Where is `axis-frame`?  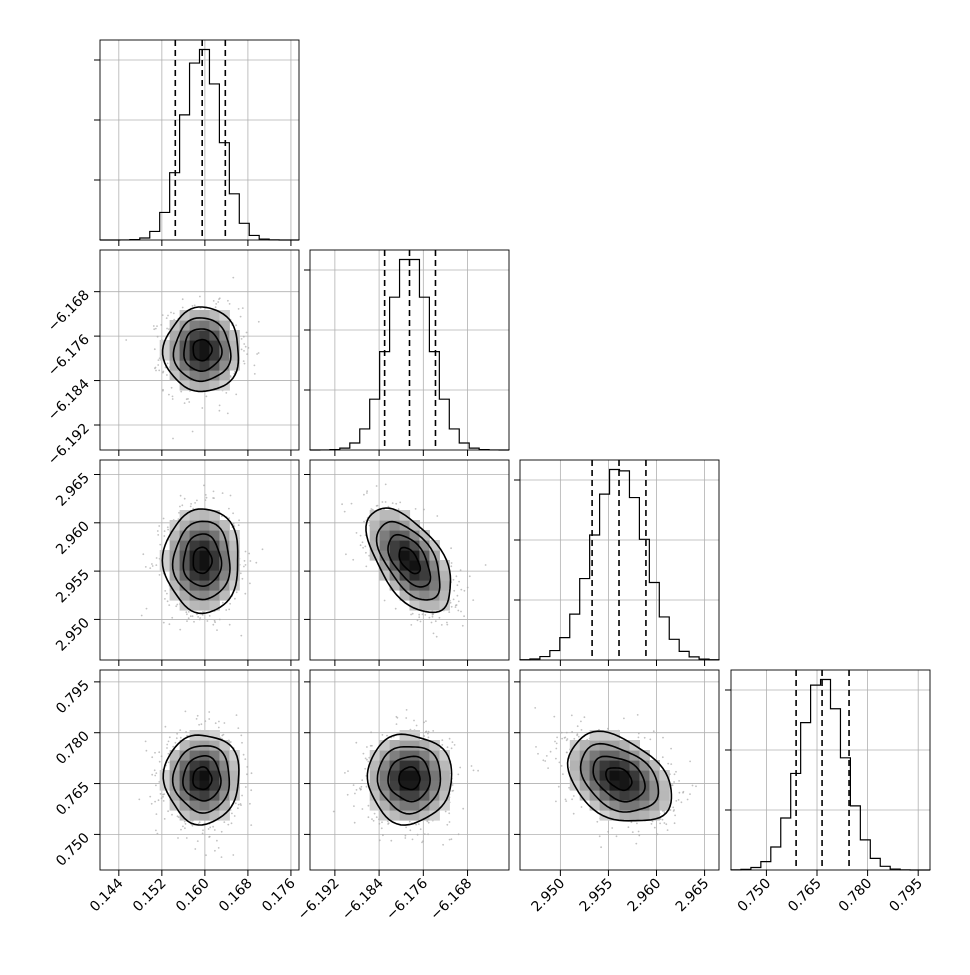 axis-frame is located at coordinates (409, 770).